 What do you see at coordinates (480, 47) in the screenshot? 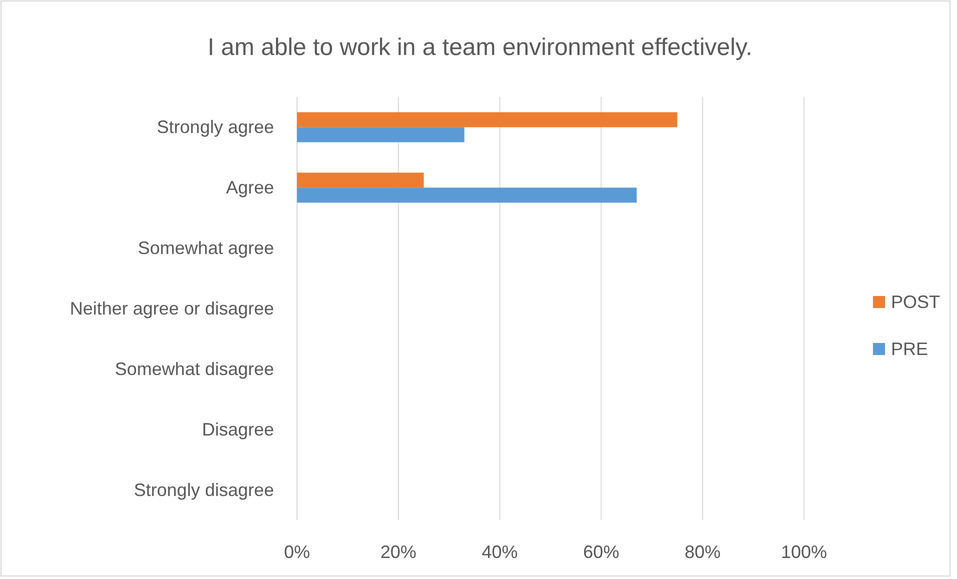
I see `chart-title: I am able to work in a team environment effectively.` at bounding box center [480, 47].